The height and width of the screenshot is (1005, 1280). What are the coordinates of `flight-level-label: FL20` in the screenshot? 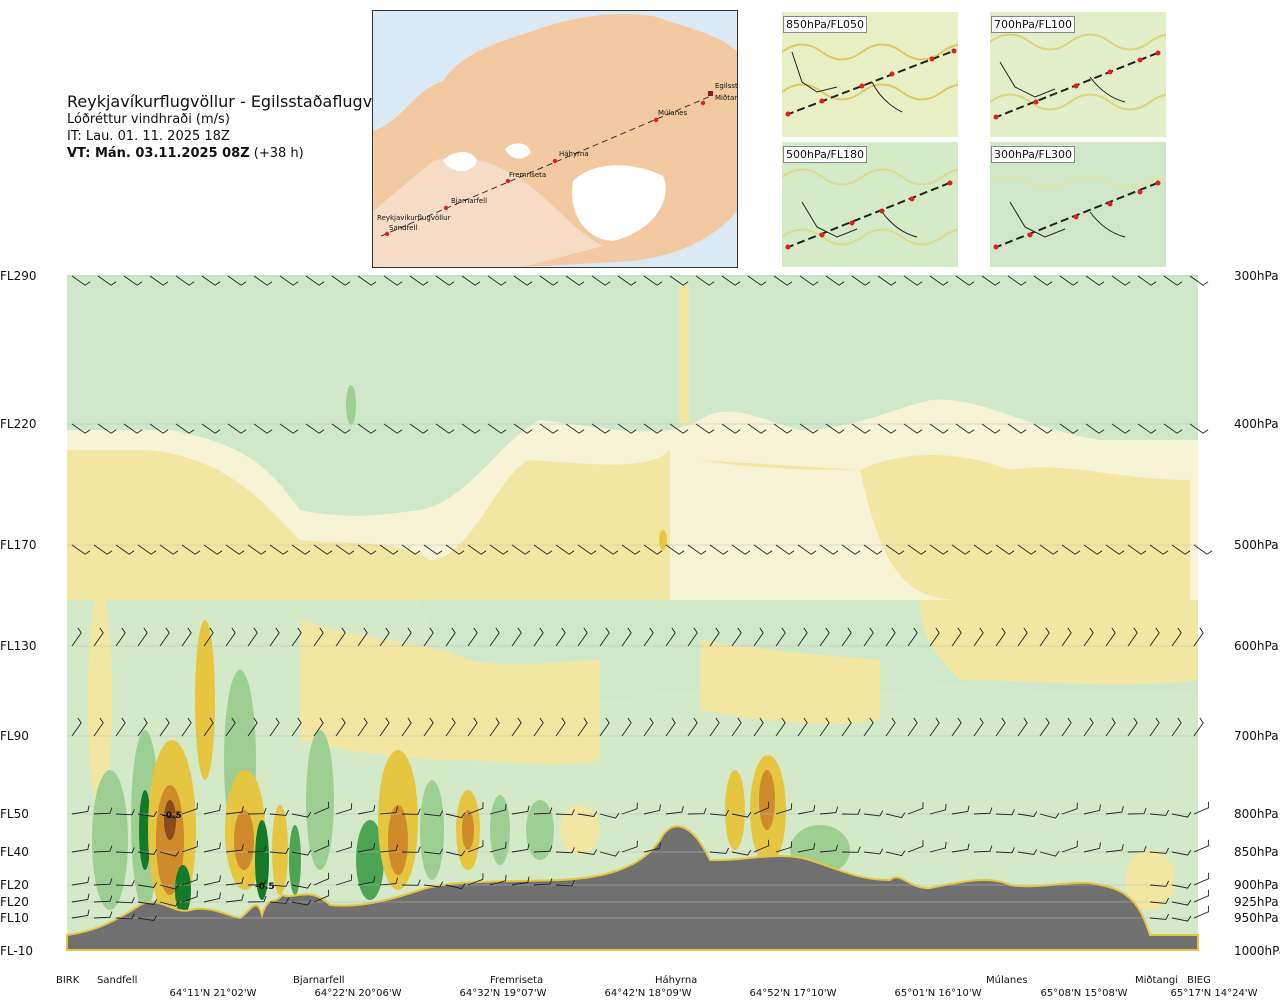 It's located at (14, 902).